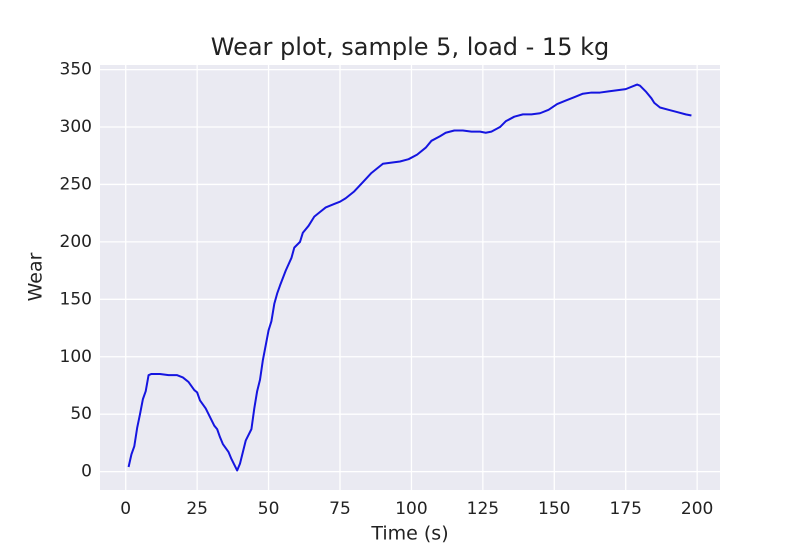 This screenshot has height=554, width=800. What do you see at coordinates (76, 184) in the screenshot?
I see `y-tick-label: 250` at bounding box center [76, 184].